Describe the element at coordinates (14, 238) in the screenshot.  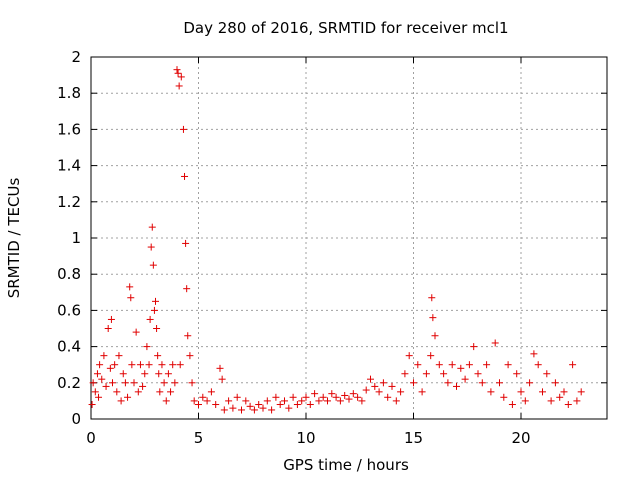
I see `y-axis-label: SRMTID / TECUs` at that location.